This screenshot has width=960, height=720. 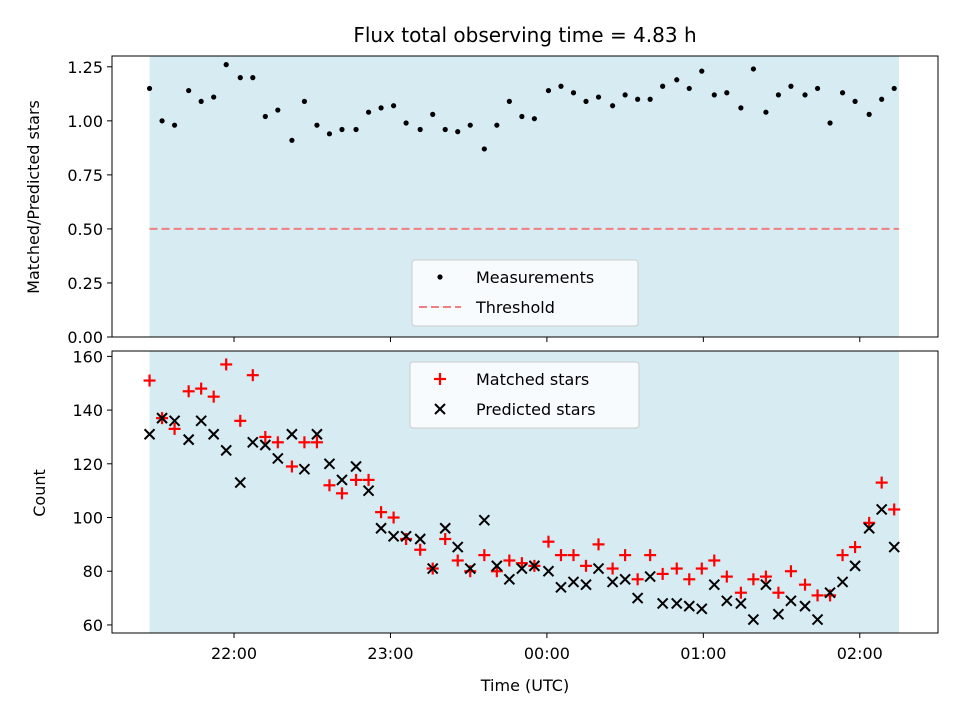 What do you see at coordinates (532, 379) in the screenshot?
I see `legend-matched-label: Matched stars` at bounding box center [532, 379].